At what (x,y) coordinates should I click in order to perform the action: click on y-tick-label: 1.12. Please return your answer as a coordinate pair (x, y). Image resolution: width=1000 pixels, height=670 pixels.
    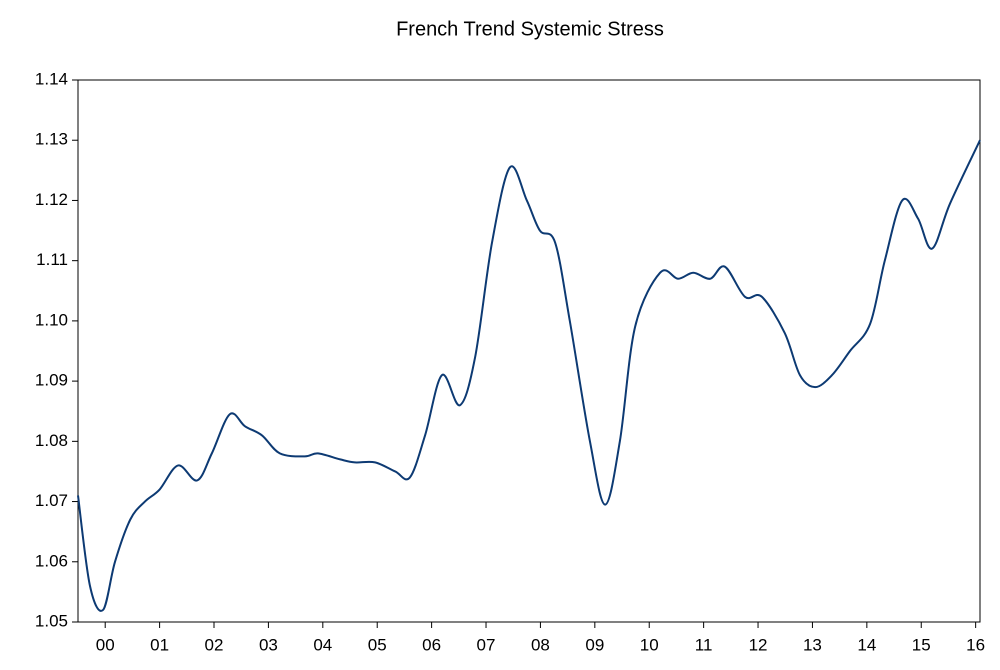
    Looking at the image, I should click on (51, 199).